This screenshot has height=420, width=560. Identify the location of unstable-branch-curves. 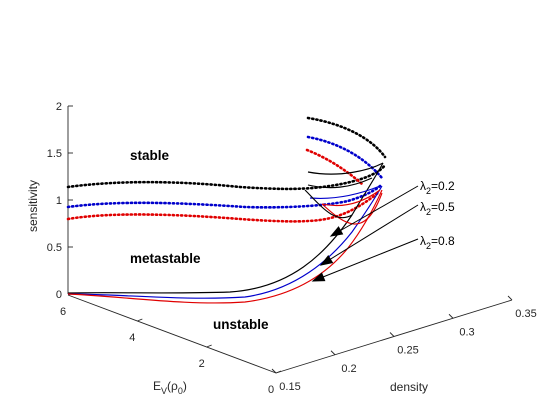
(226, 169).